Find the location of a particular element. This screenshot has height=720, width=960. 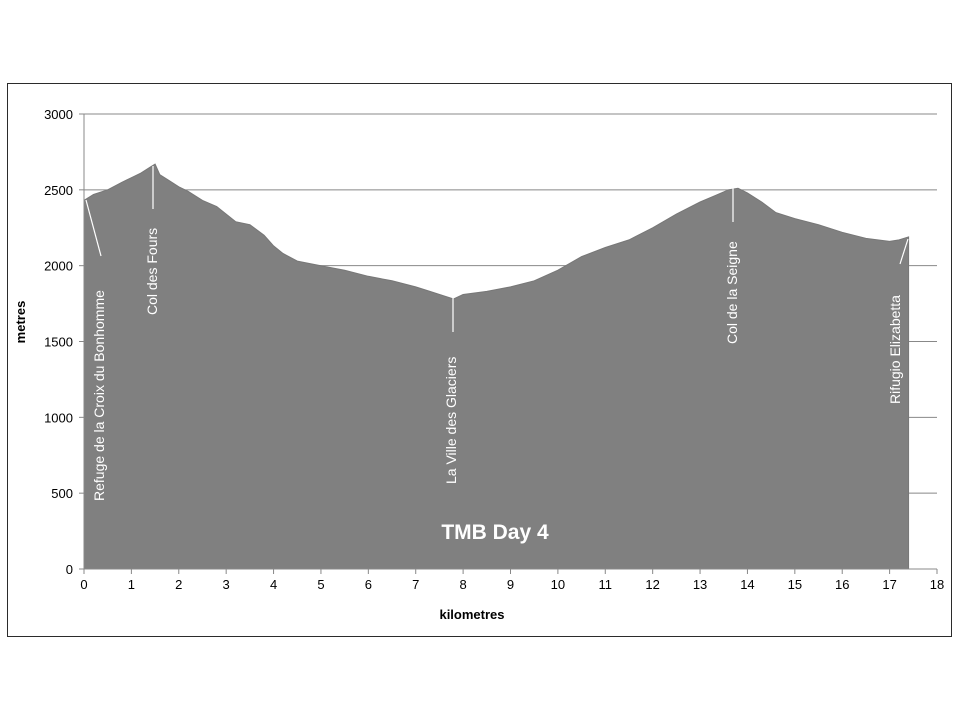

x-tick-label-18: 18 is located at coordinates (937, 584).